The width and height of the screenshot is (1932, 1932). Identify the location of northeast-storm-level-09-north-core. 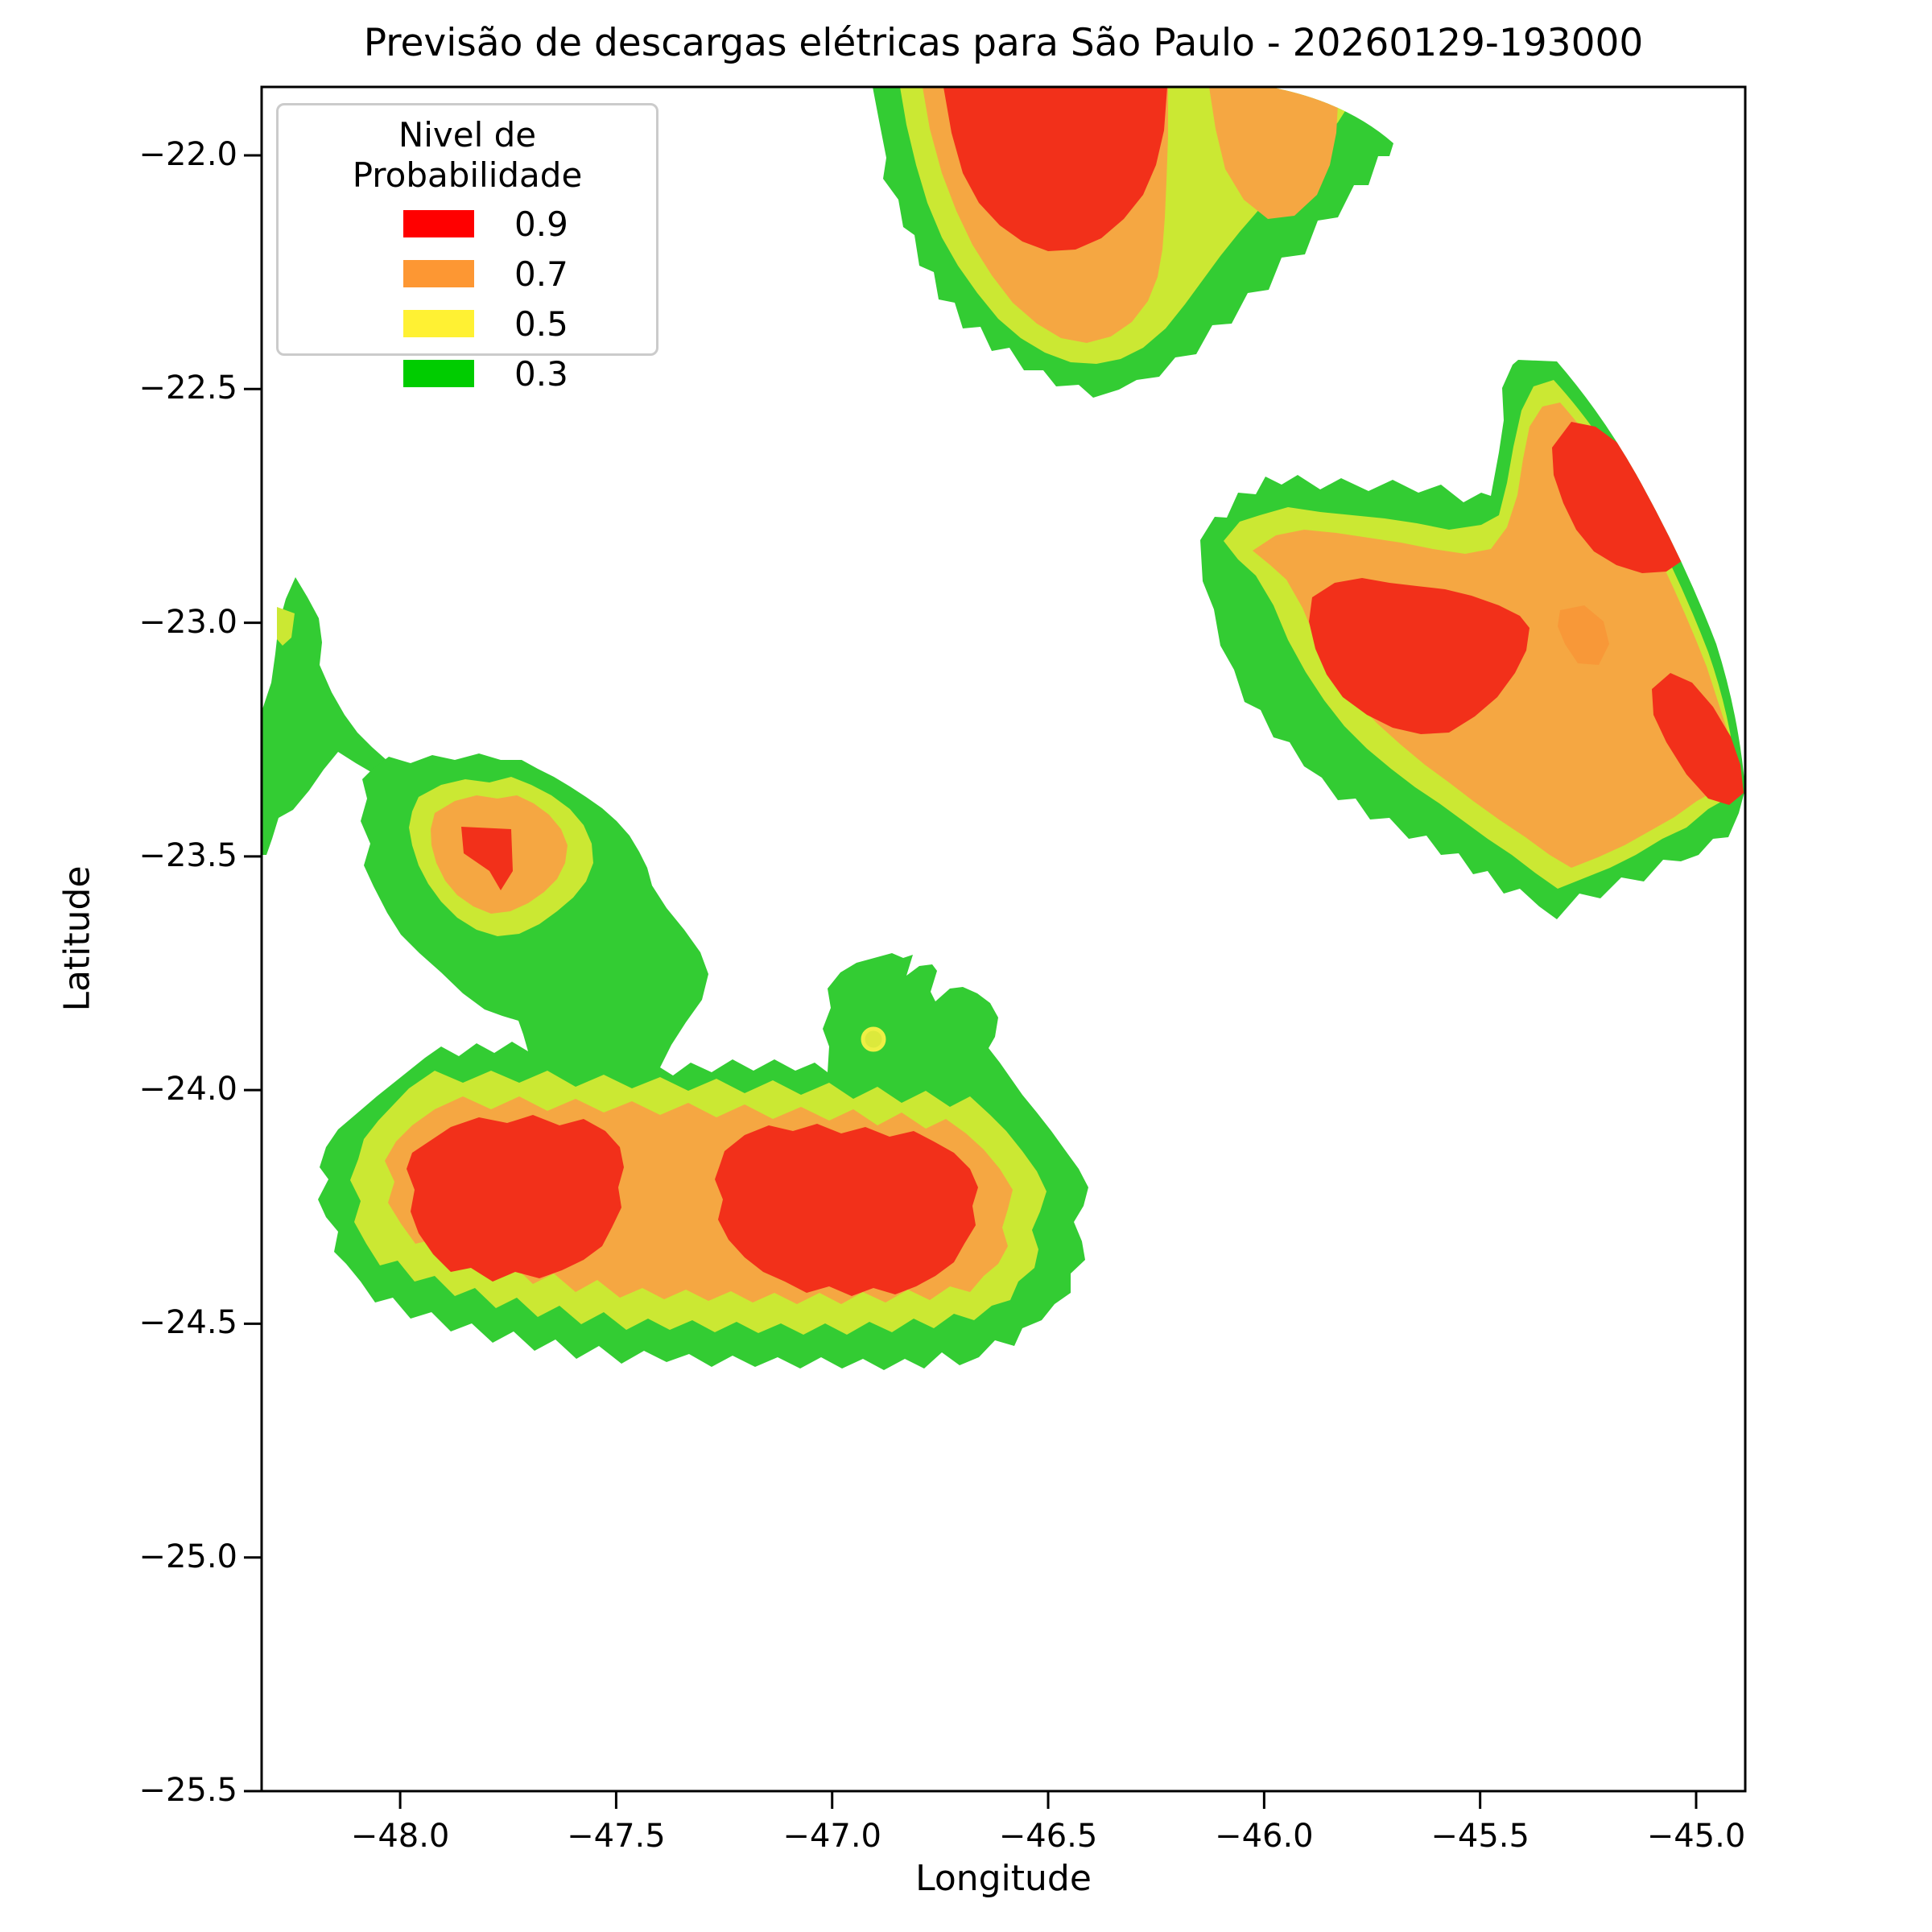
(1618, 497).